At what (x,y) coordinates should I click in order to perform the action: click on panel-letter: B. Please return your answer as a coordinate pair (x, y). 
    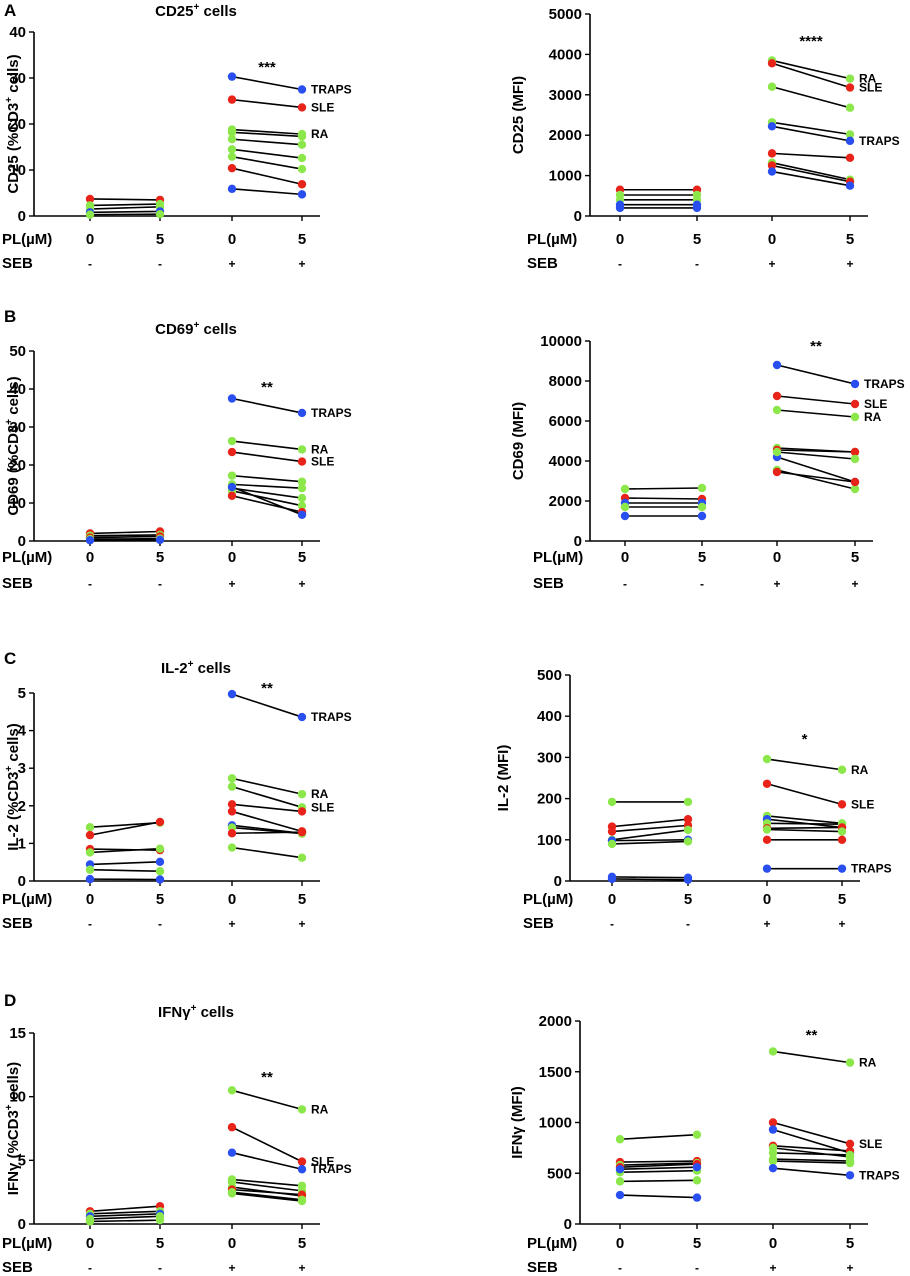
    Looking at the image, I should click on (10, 316).